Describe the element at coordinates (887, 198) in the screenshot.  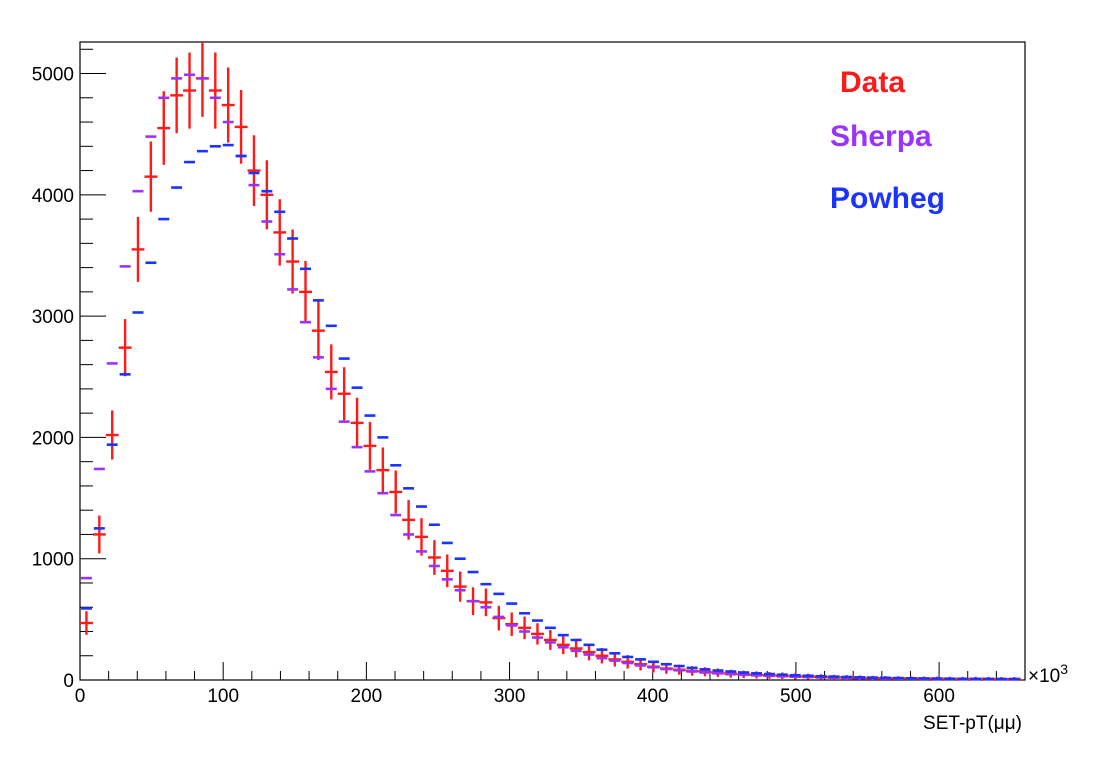
I see `legend-entry-powheg: Powheg` at that location.